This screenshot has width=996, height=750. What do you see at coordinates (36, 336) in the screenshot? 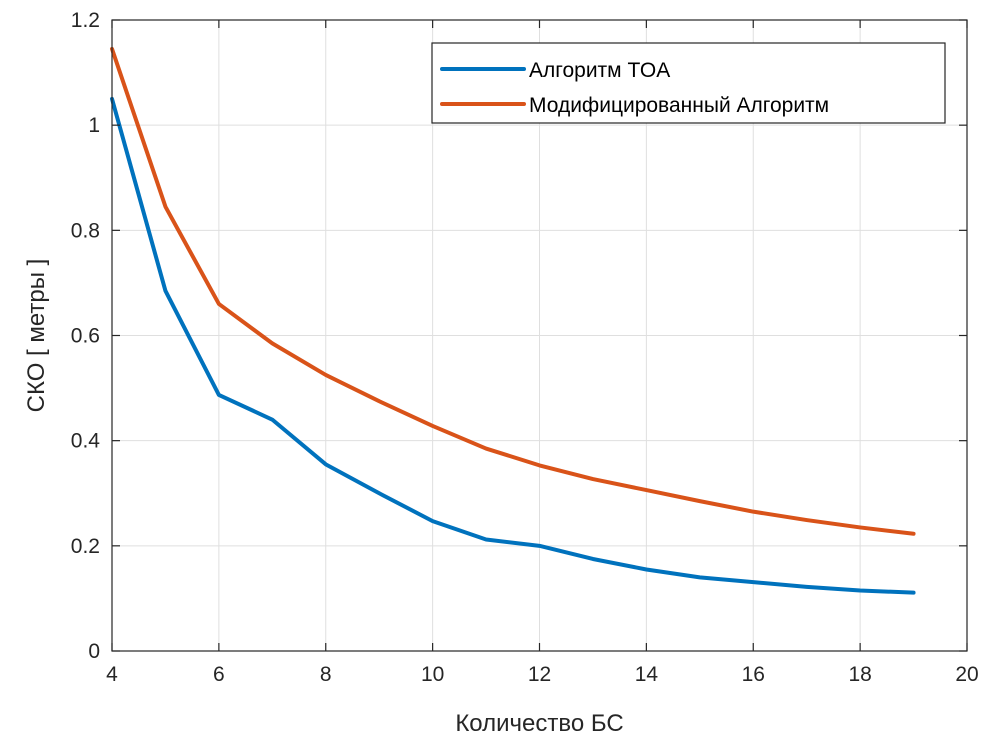
I see `y-axis-label: СКО [ метры ]` at bounding box center [36, 336].